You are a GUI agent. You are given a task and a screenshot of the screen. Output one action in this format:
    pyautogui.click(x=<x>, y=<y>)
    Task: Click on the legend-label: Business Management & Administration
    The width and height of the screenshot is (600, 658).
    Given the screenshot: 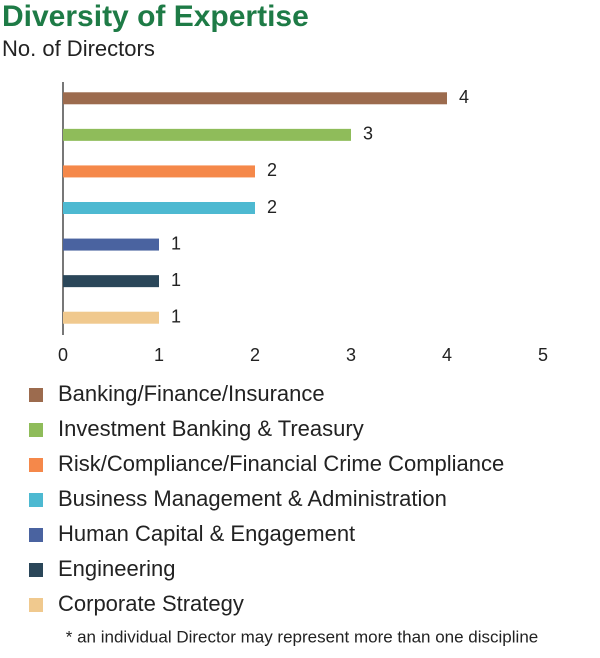 What is the action you would take?
    pyautogui.click(x=252, y=498)
    